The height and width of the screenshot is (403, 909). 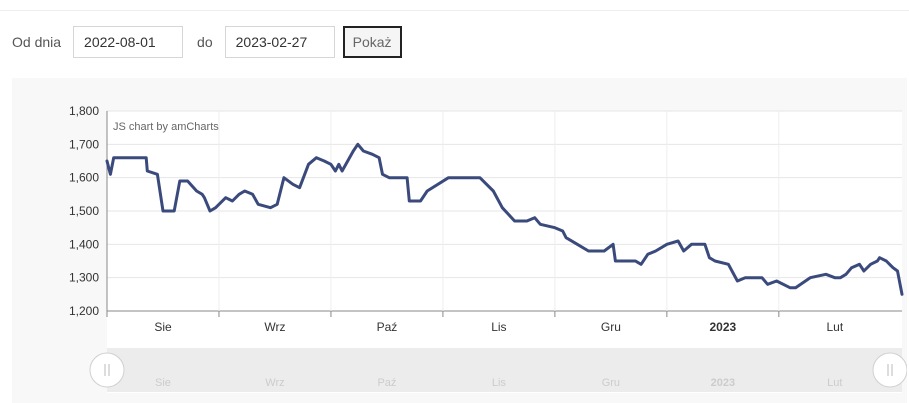 What do you see at coordinates (722, 327) in the screenshot?
I see `x-tick-label: 2023` at bounding box center [722, 327].